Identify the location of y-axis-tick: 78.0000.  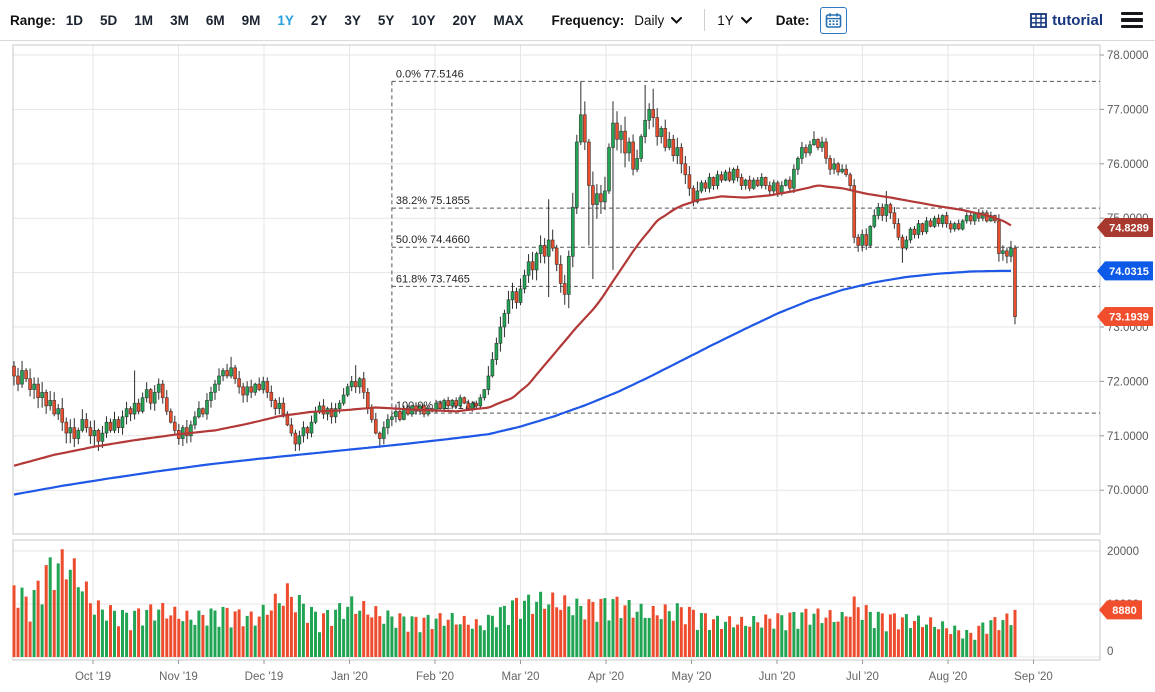
(1128, 56).